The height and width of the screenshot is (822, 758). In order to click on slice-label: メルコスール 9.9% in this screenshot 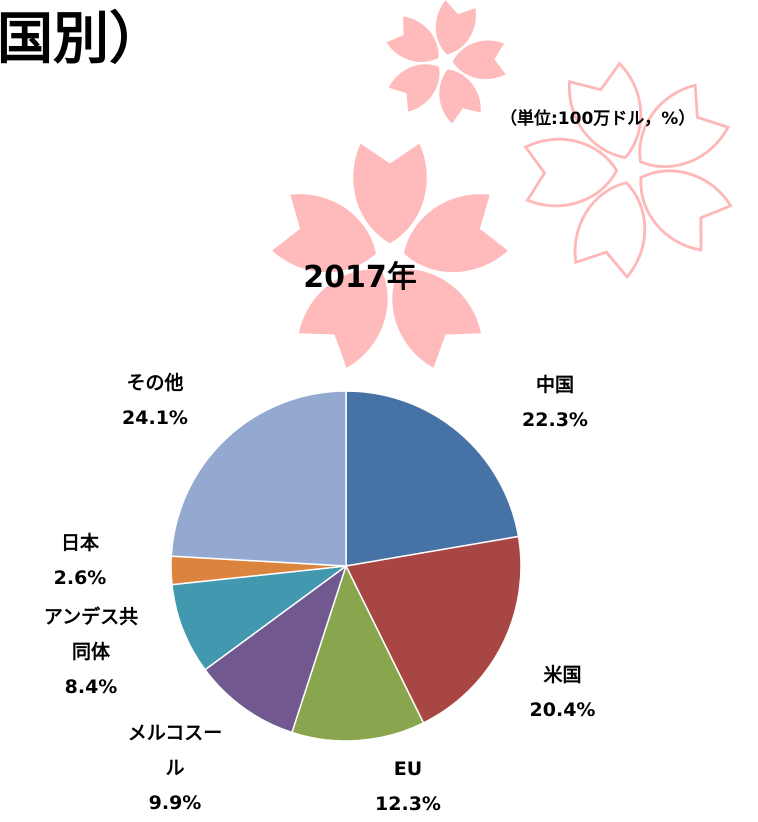, I will do `click(175, 768)`.